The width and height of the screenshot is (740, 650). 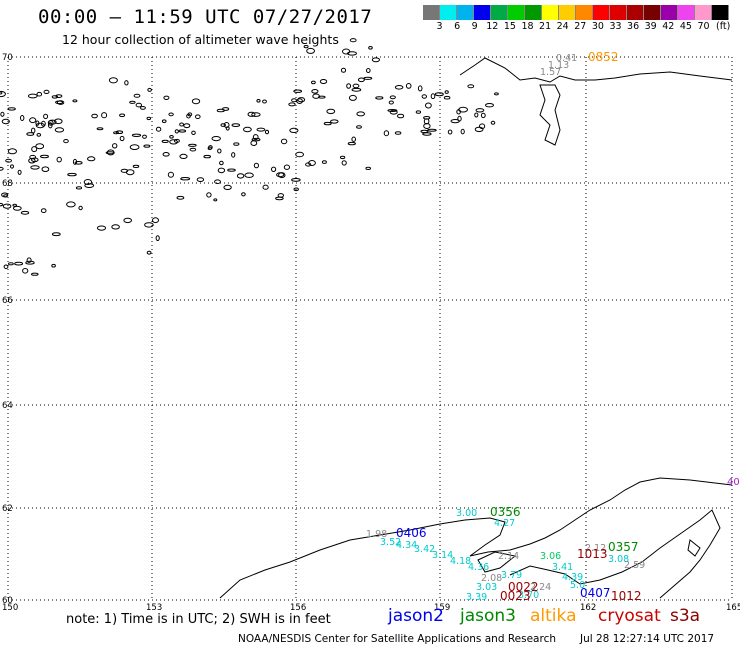 I want to click on pass-time-label: 0023, so click(x=515, y=596).